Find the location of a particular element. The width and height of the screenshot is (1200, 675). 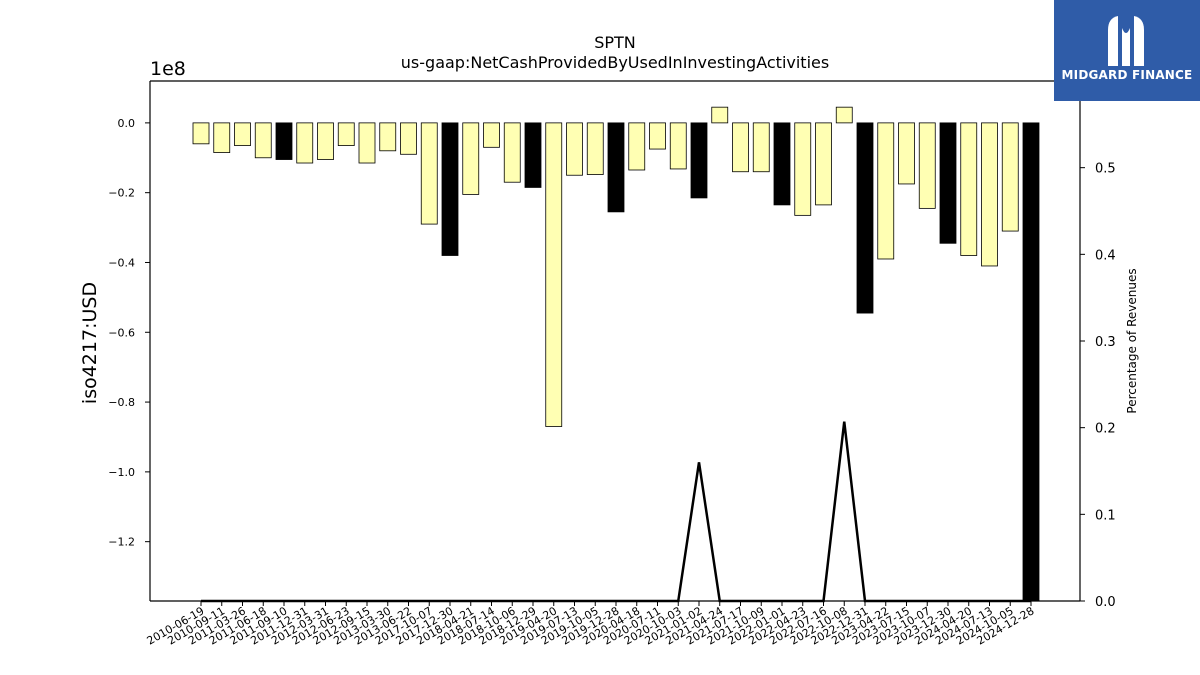

y-tick-label: −1.2 is located at coordinates (121, 542).